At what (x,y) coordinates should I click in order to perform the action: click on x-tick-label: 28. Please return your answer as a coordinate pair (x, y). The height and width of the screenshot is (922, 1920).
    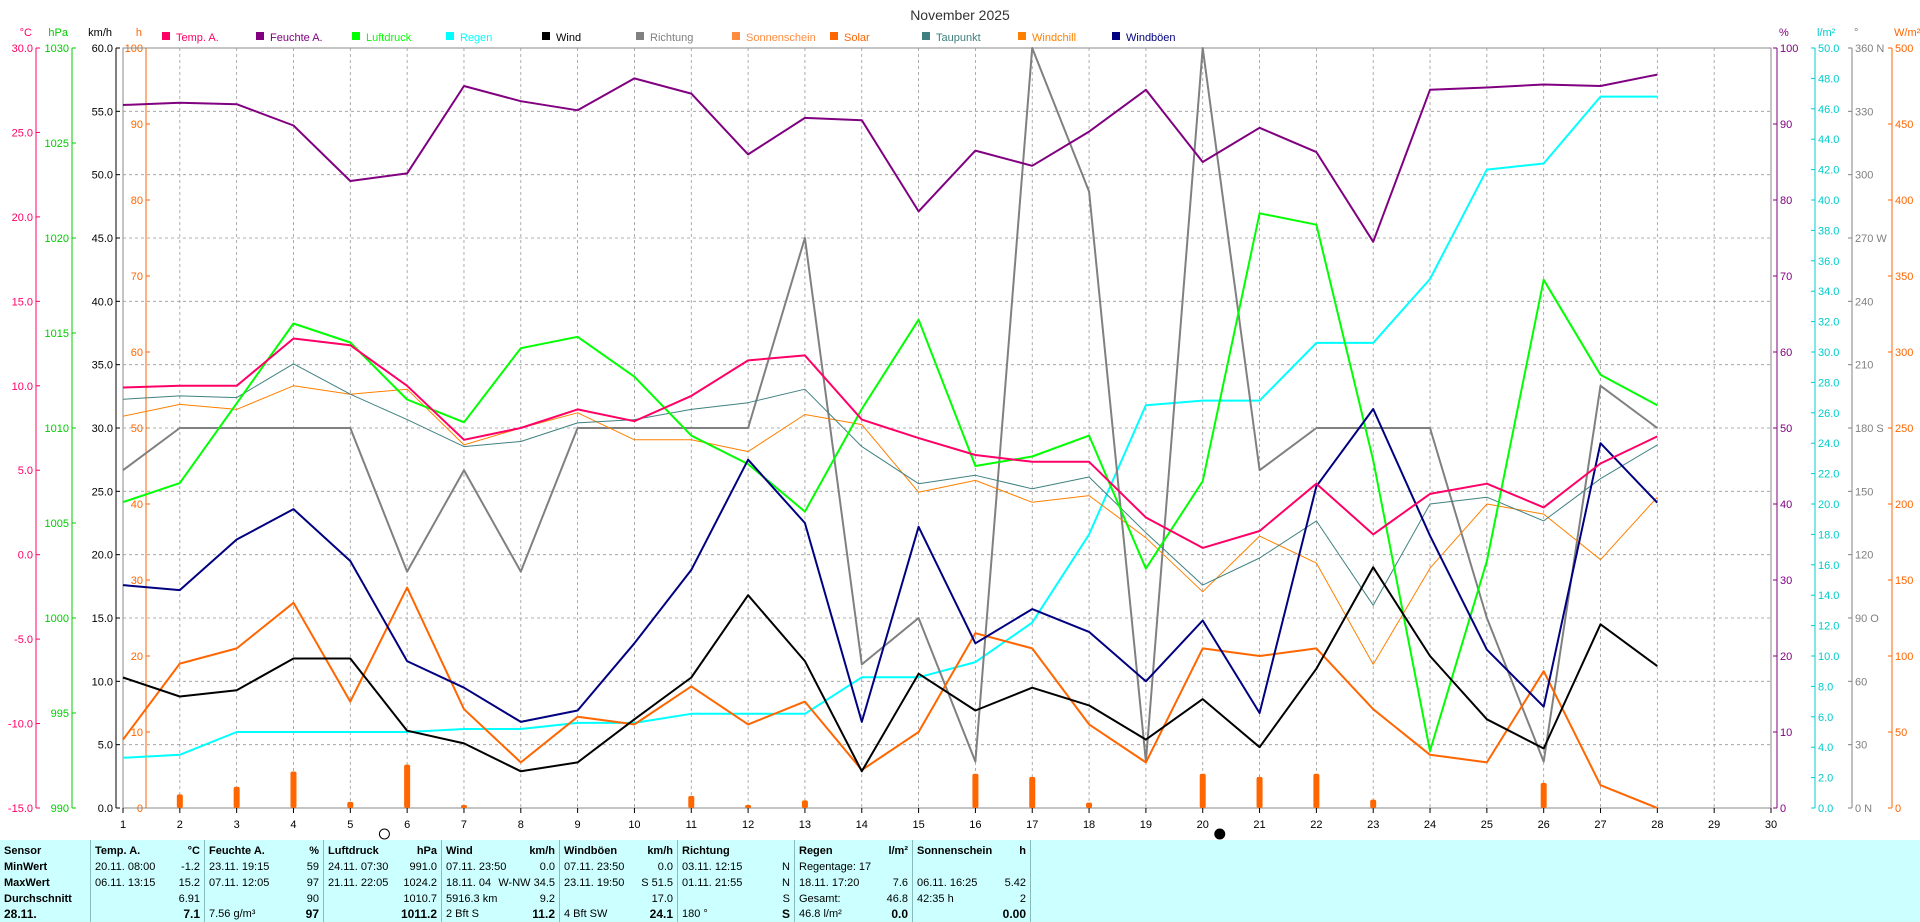
    Looking at the image, I should click on (1657, 825).